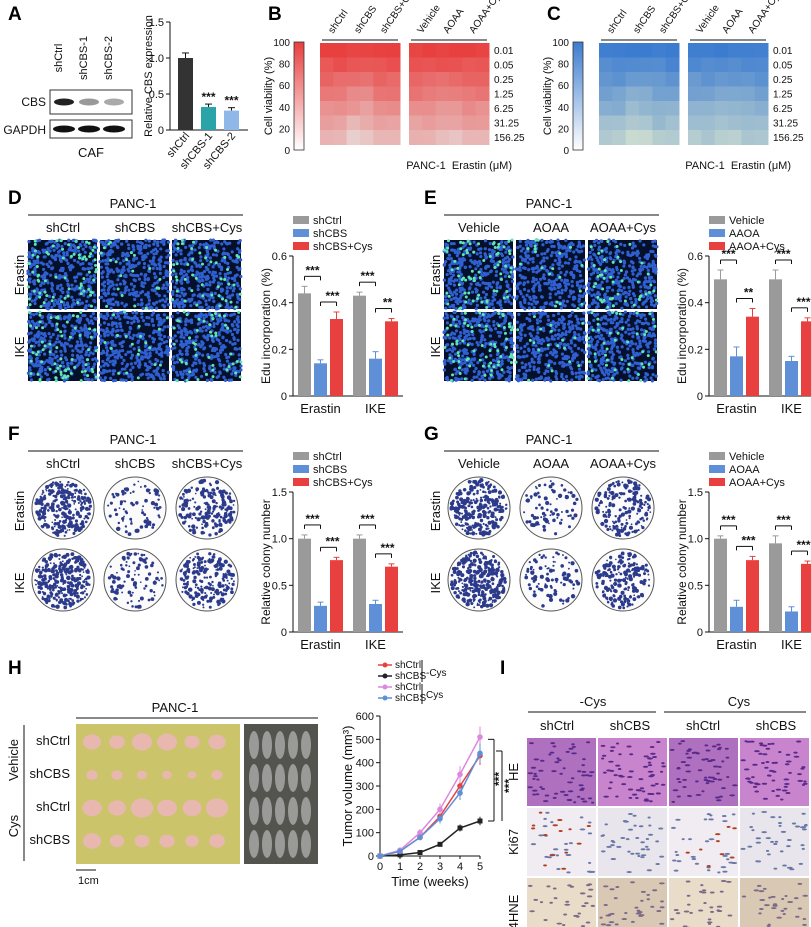 This screenshot has height=927, width=811. What do you see at coordinates (207, 227) in the screenshot?
I see `column-label: shCBS+Cys` at bounding box center [207, 227].